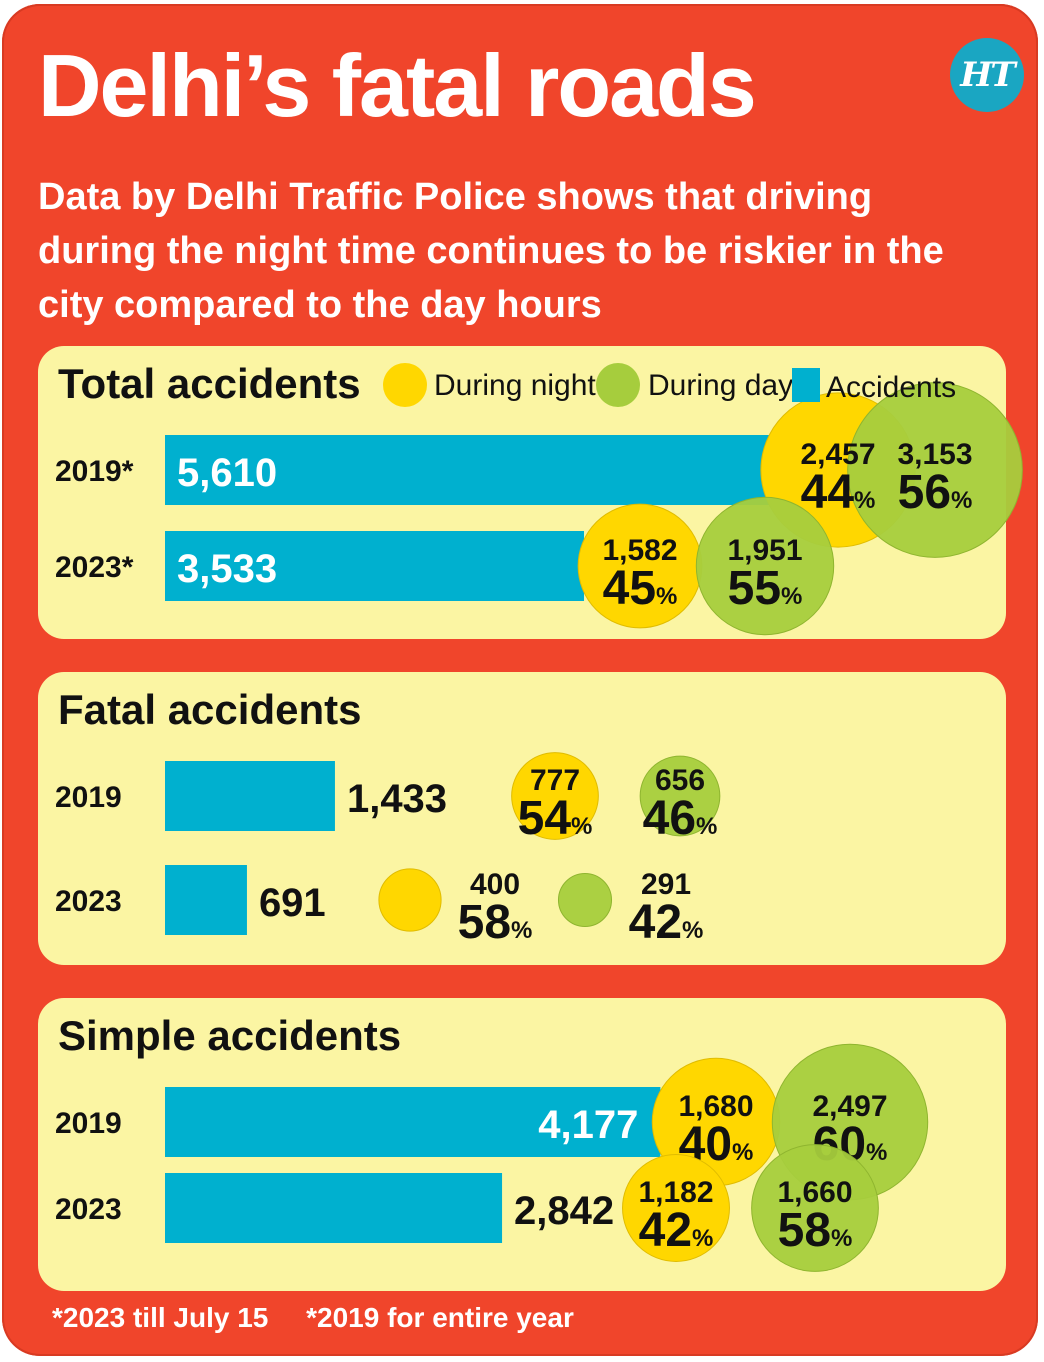  Describe the element at coordinates (88, 797) in the screenshot. I see `category-label-fatal-2019: 2019` at that location.